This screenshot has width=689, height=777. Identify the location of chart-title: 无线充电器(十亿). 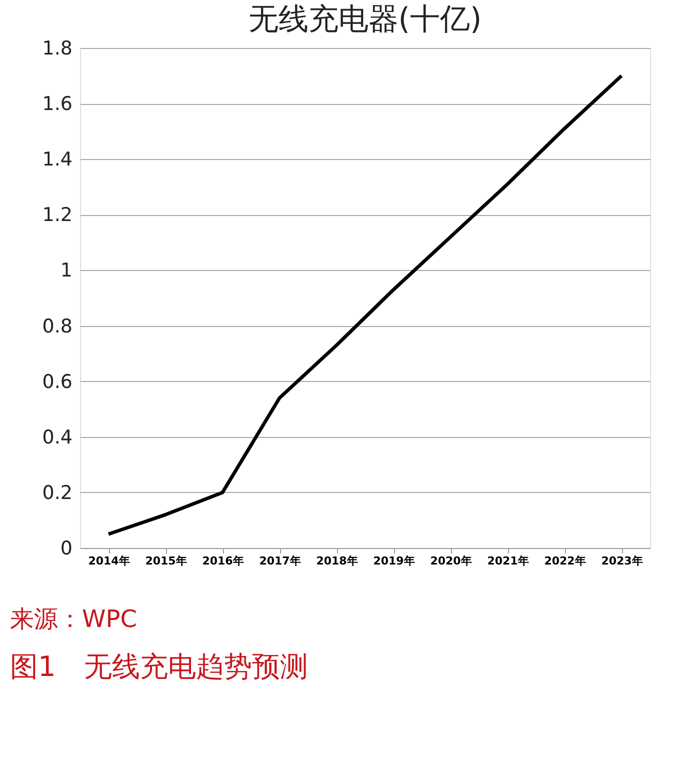
(365, 19).